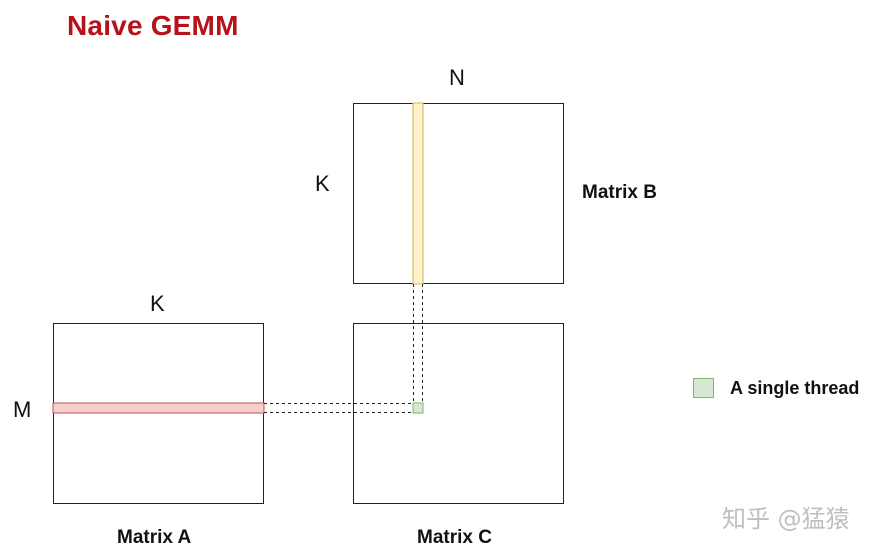 Image resolution: width=881 pixels, height=551 pixels. I want to click on matrix-b-n-dimension-label: N, so click(457, 77).